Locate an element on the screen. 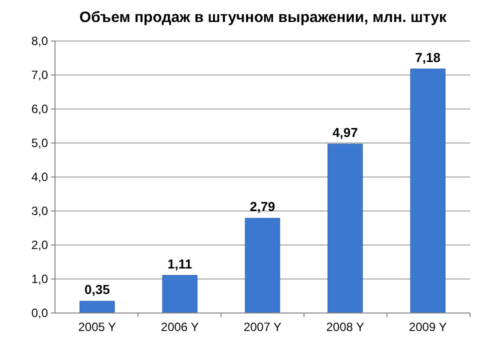  y-tick-label: 1,0 is located at coordinates (39, 279).